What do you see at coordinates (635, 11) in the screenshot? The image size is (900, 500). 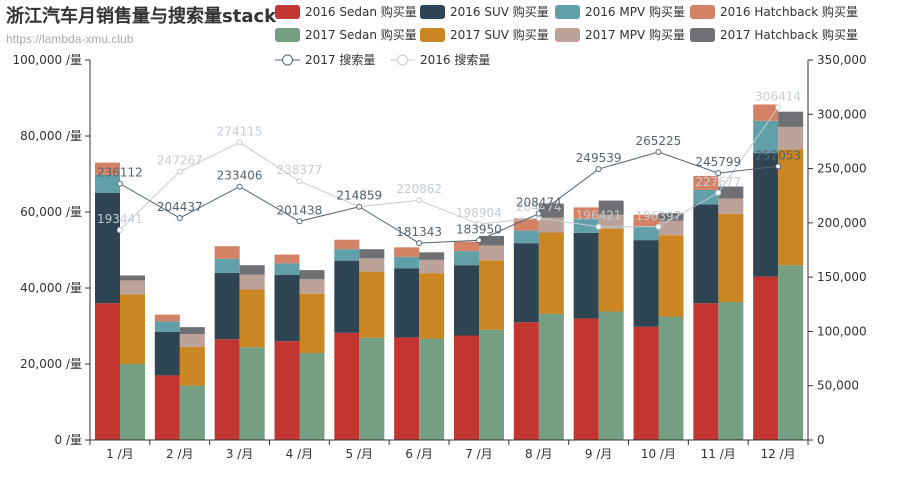 I see `legend-label: 2016 MPV 购买量` at bounding box center [635, 11].